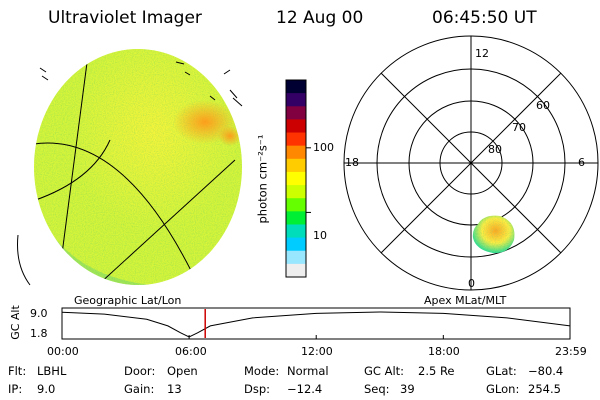 The image size is (600, 400). I want to click on colorbar-frame, so click(296, 178).